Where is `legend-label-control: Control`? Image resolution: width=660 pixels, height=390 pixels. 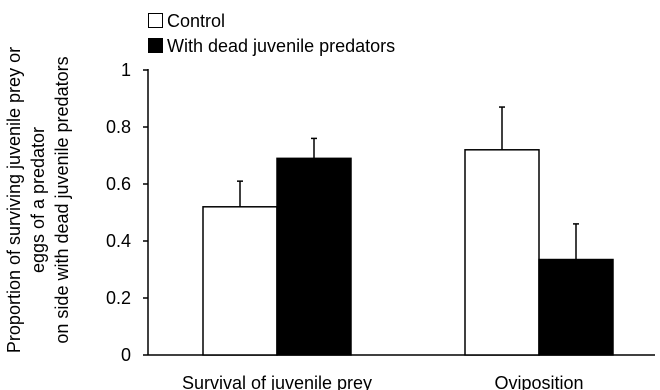
legend-label-control: Control is located at coordinates (196, 20).